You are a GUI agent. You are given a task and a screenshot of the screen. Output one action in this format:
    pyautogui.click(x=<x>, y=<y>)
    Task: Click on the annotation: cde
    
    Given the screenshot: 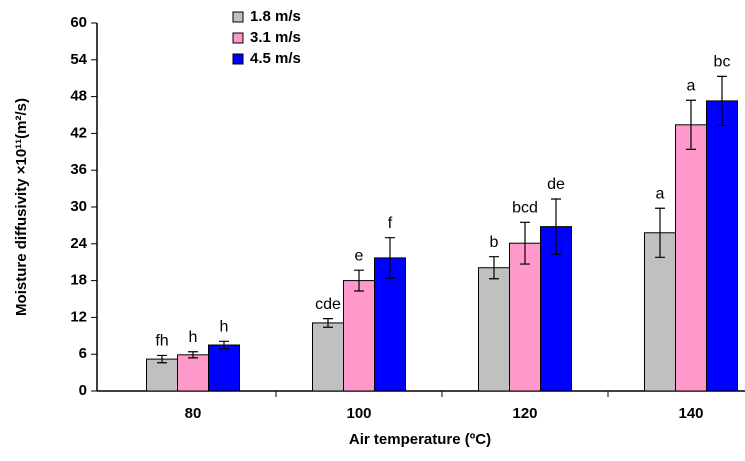 What is the action you would take?
    pyautogui.click(x=328, y=304)
    